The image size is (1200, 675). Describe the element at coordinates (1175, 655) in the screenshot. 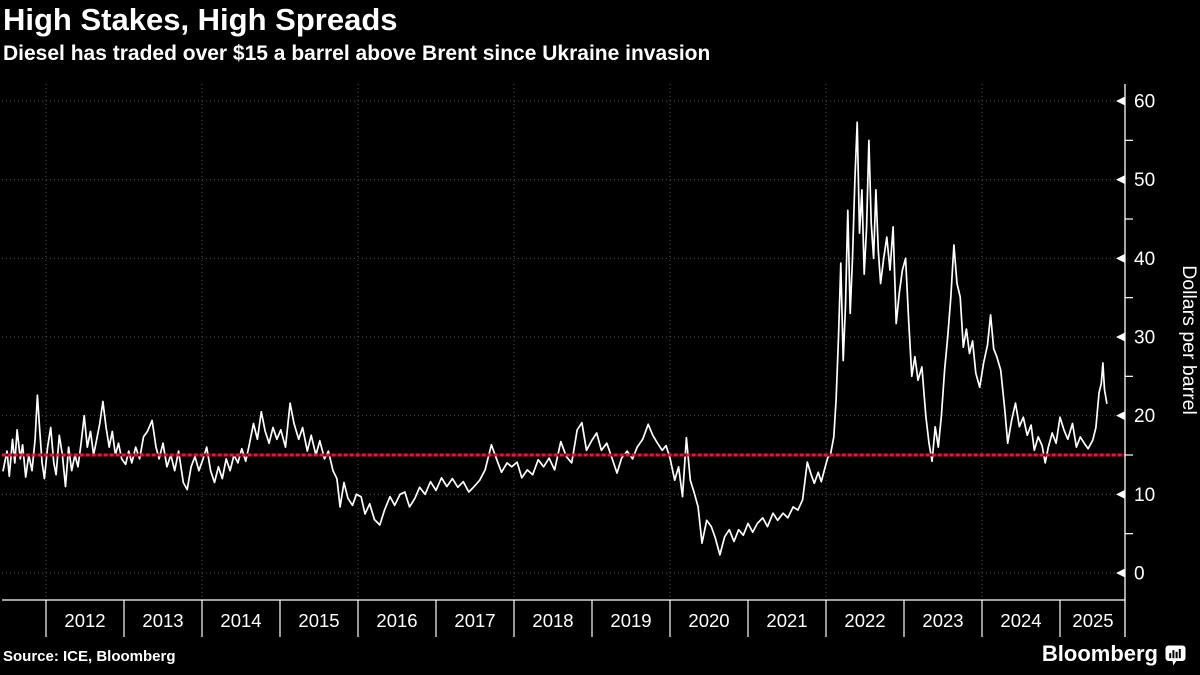

I see `bloomberg-logo-icon` at that location.